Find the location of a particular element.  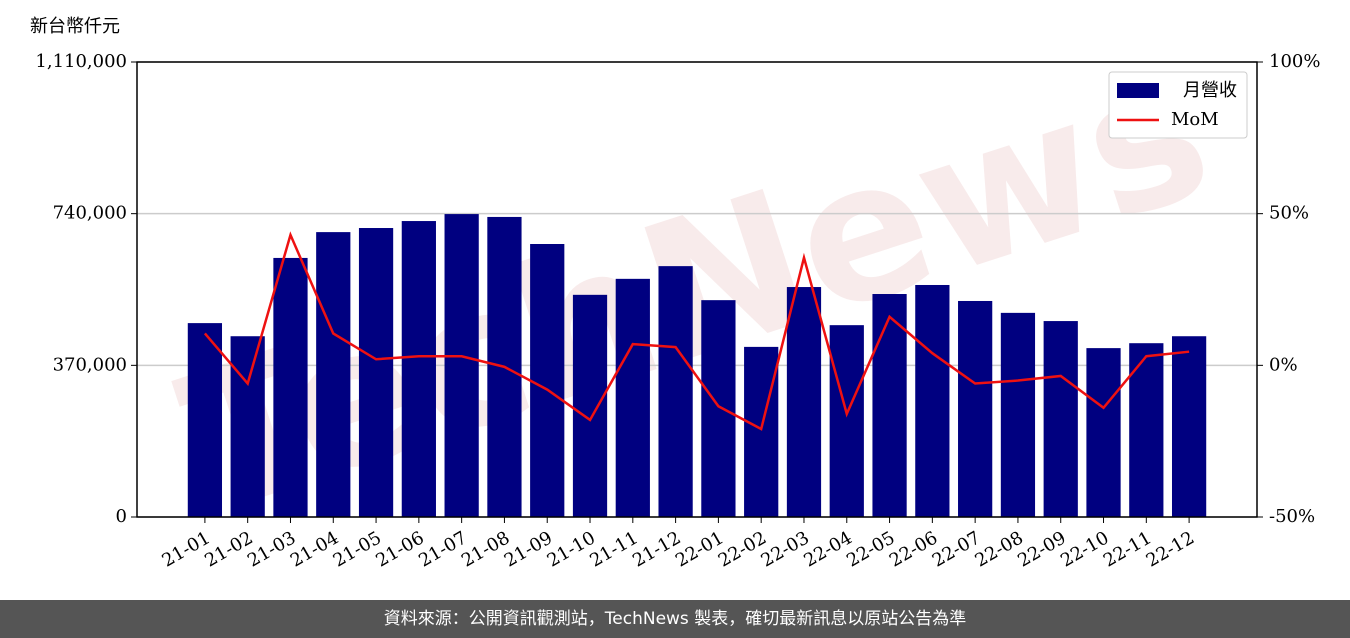

x-tick-label: 21-07 is located at coordinates (442, 549).